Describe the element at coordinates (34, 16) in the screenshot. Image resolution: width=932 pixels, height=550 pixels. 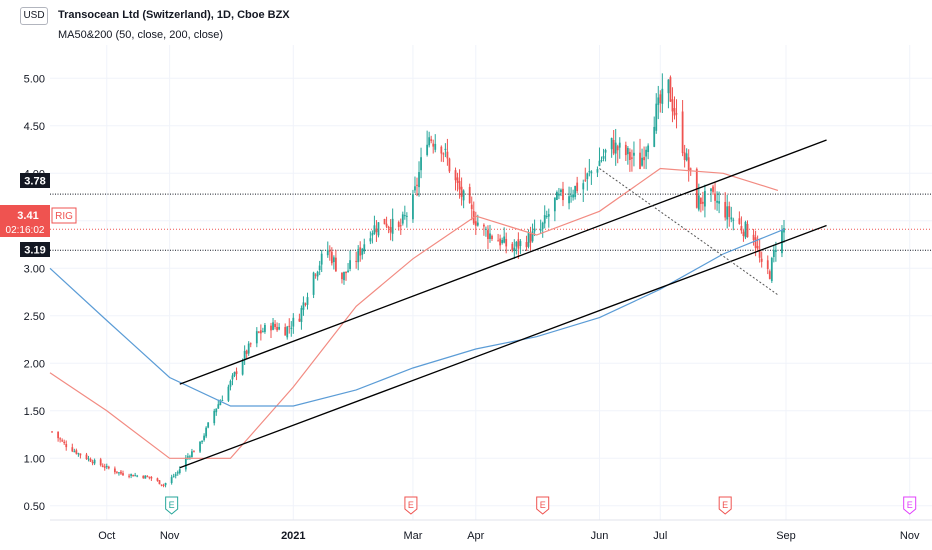
I see `currency-selector: USD` at that location.